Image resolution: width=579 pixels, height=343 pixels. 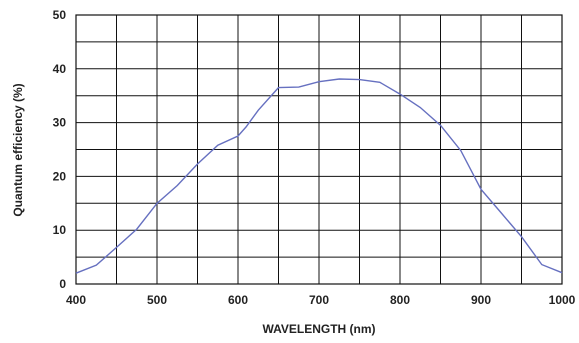 I want to click on x-tick-label: 1000, so click(x=562, y=300).